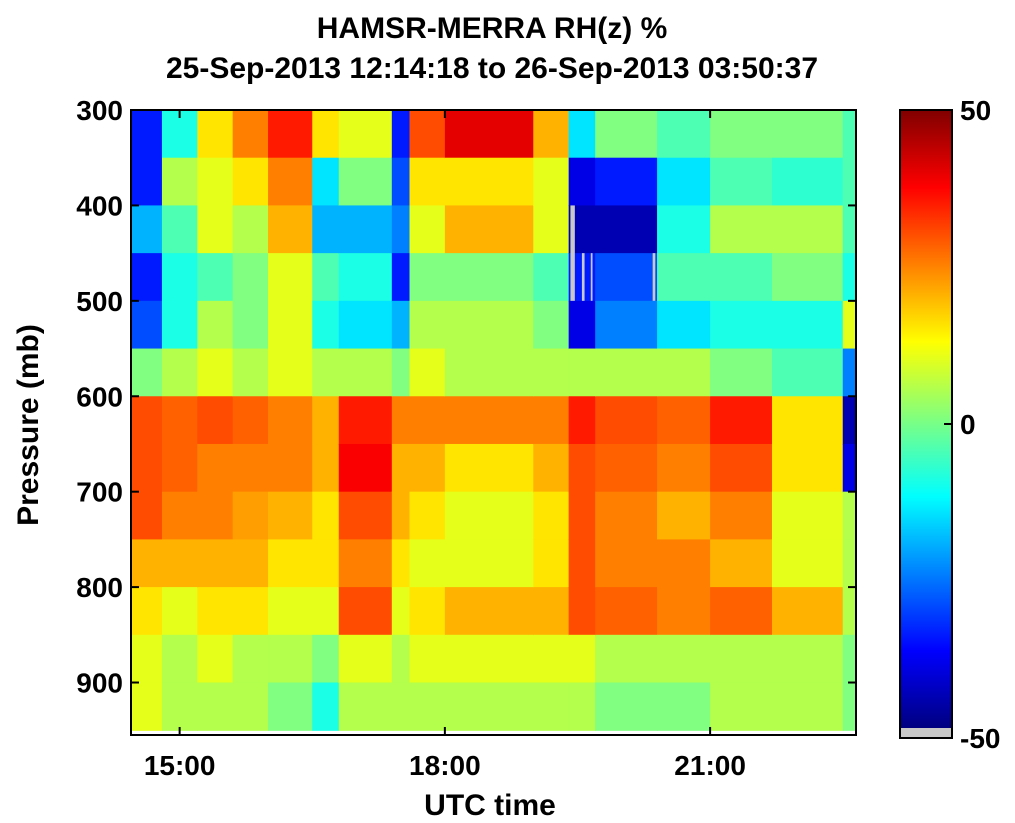 This screenshot has width=1015, height=823. Describe the element at coordinates (710, 765) in the screenshot. I see `x-tick-label: 21:00` at that location.